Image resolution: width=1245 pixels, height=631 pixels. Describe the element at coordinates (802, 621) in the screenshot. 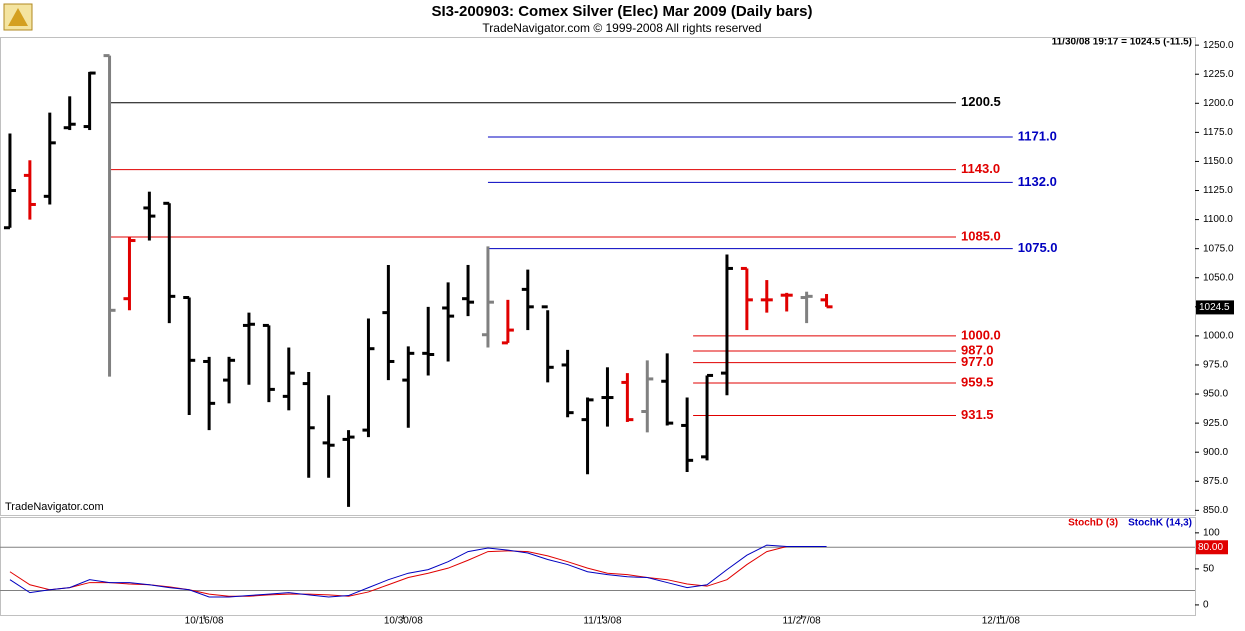

I see `x-tick-label: 11/27/08` at that location.